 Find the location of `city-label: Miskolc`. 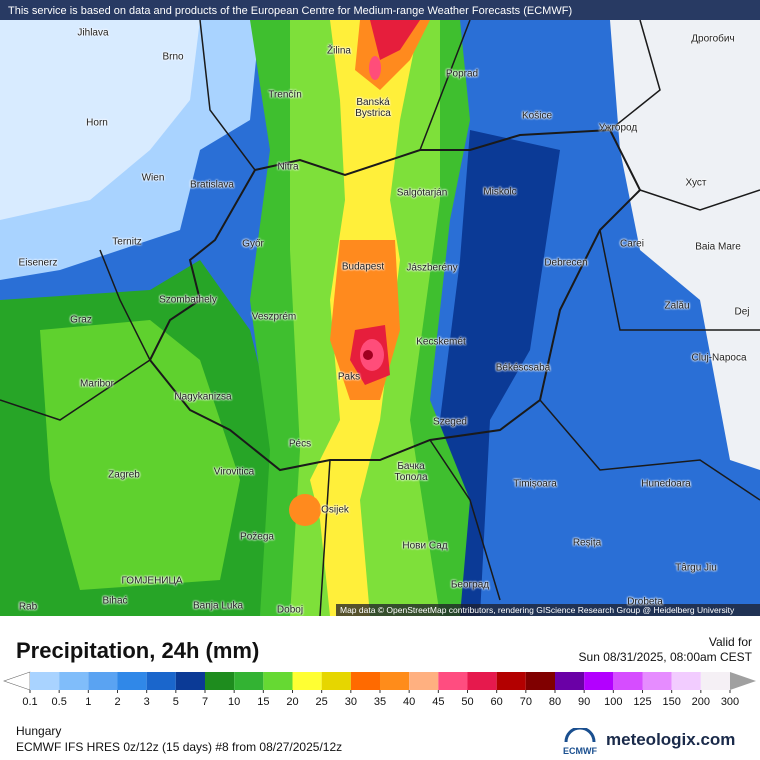

city-label: Miskolc is located at coordinates (500, 192).